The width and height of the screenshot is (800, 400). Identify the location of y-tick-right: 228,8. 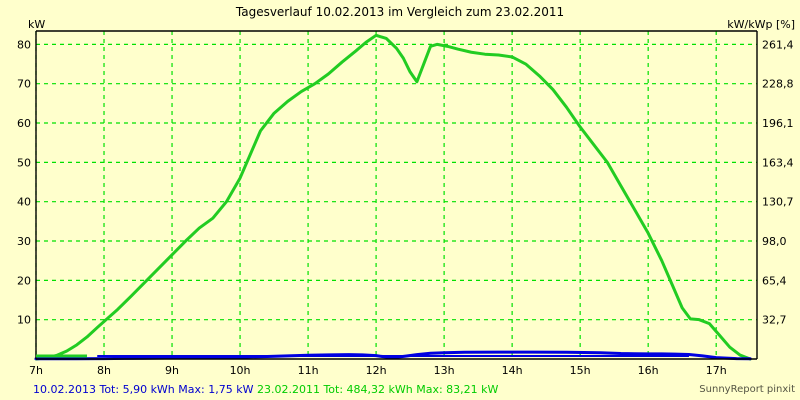
(778, 84).